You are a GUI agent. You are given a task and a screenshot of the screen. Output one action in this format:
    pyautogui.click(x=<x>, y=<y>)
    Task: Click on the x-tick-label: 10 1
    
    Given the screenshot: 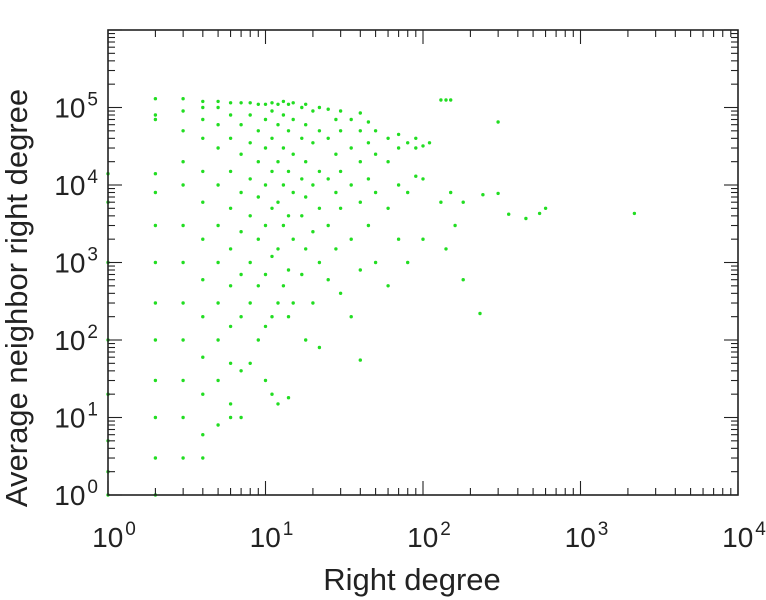 What is the action you would take?
    pyautogui.click(x=272, y=536)
    